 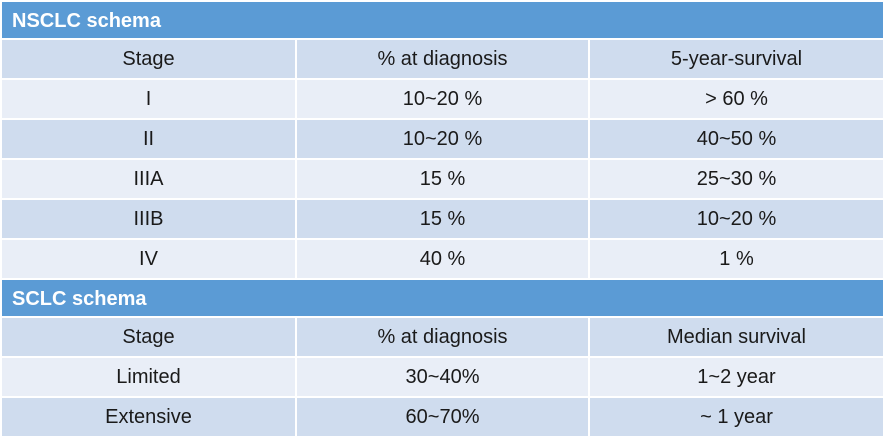 I want to click on table-row: II 10~20 % 40~50 %, so click(x=442, y=140).